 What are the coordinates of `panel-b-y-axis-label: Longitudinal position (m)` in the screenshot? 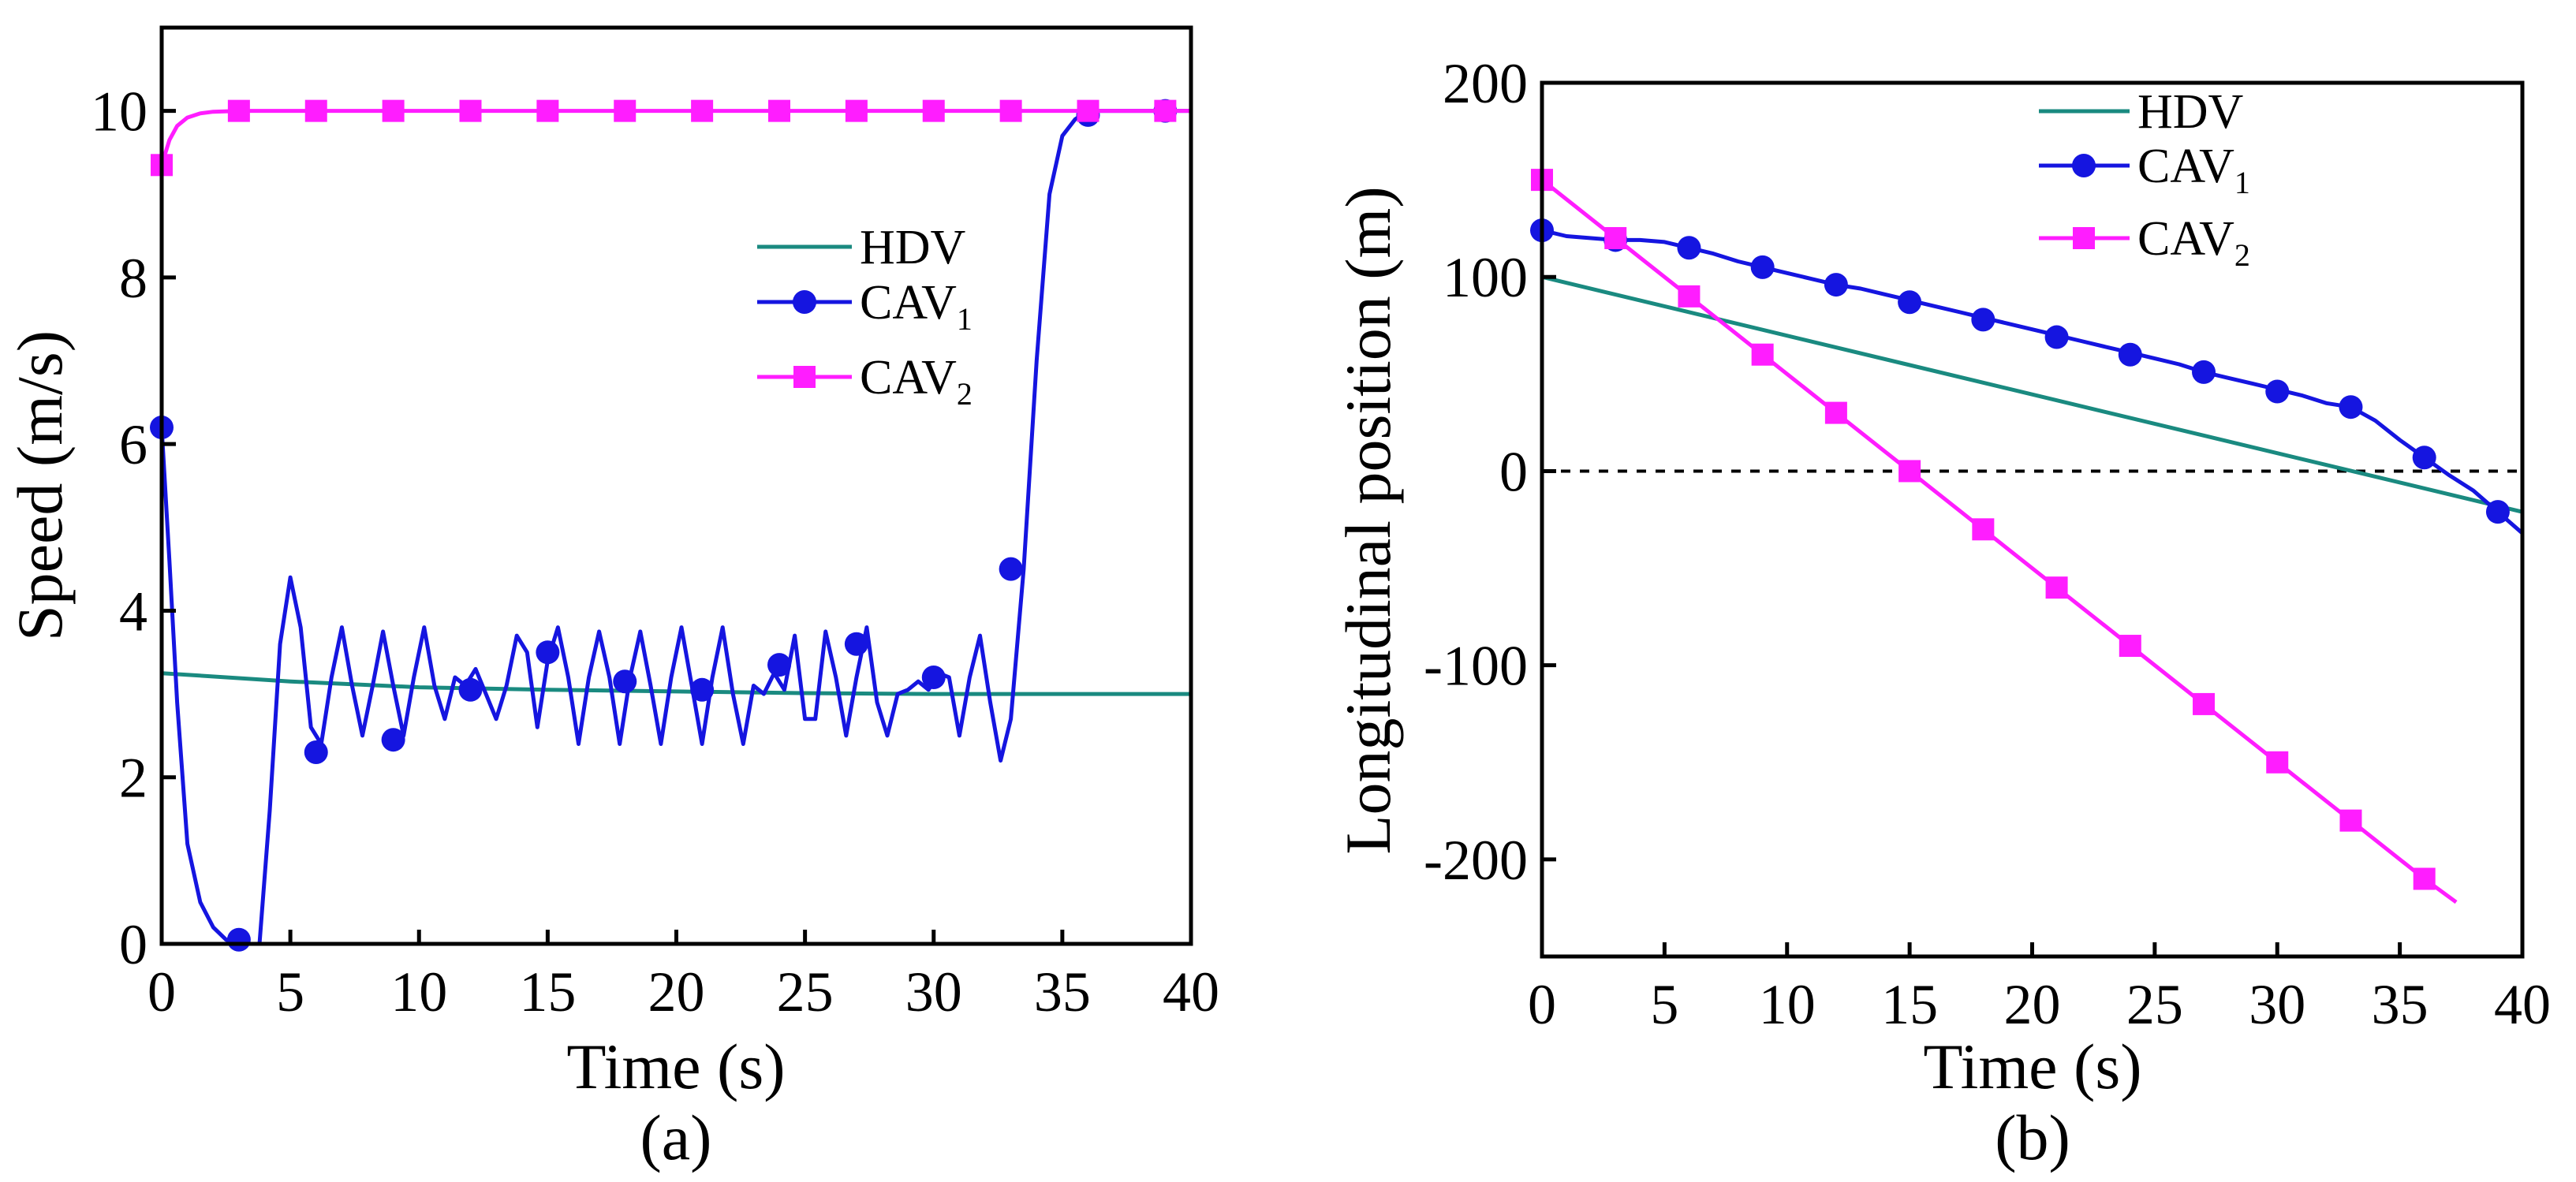 It's located at (1368, 520).